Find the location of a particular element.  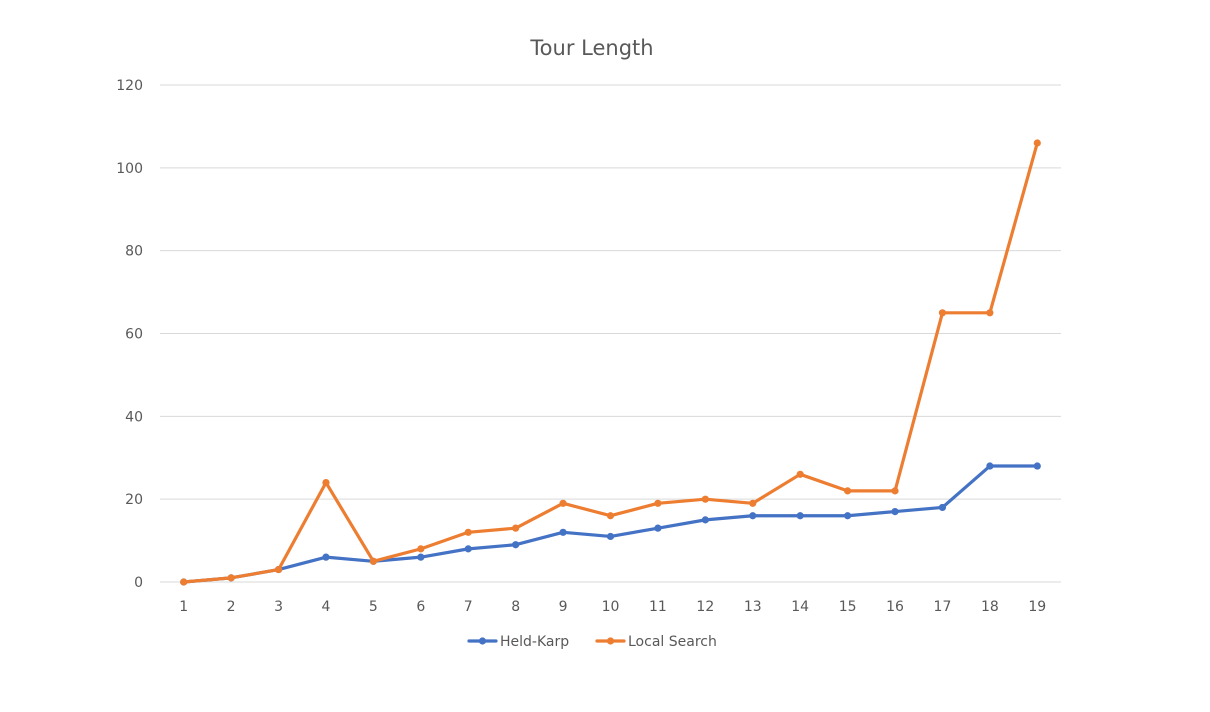

series-held-karp is located at coordinates (610, 524).